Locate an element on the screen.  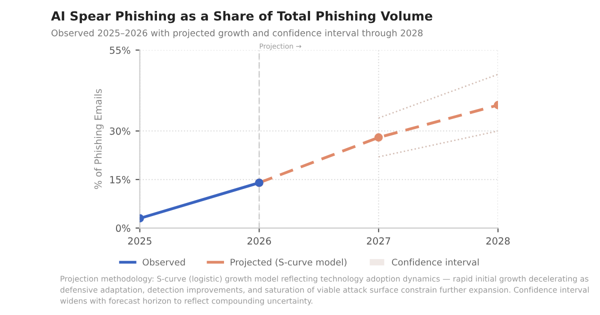
legend-label: Projected (S-curve model) is located at coordinates (288, 263).